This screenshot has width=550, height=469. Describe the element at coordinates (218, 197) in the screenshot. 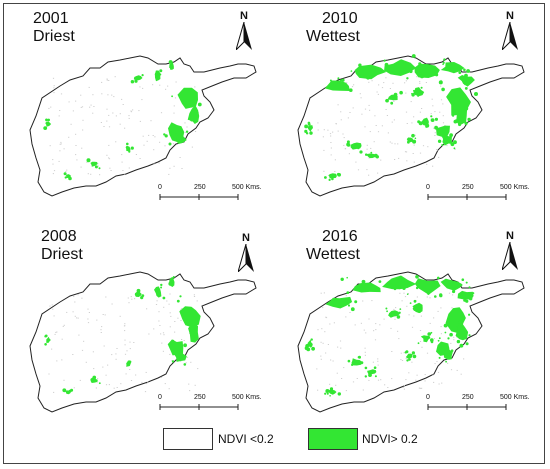

I see `scale-bar: 0 250 500 Kms.` at that location.